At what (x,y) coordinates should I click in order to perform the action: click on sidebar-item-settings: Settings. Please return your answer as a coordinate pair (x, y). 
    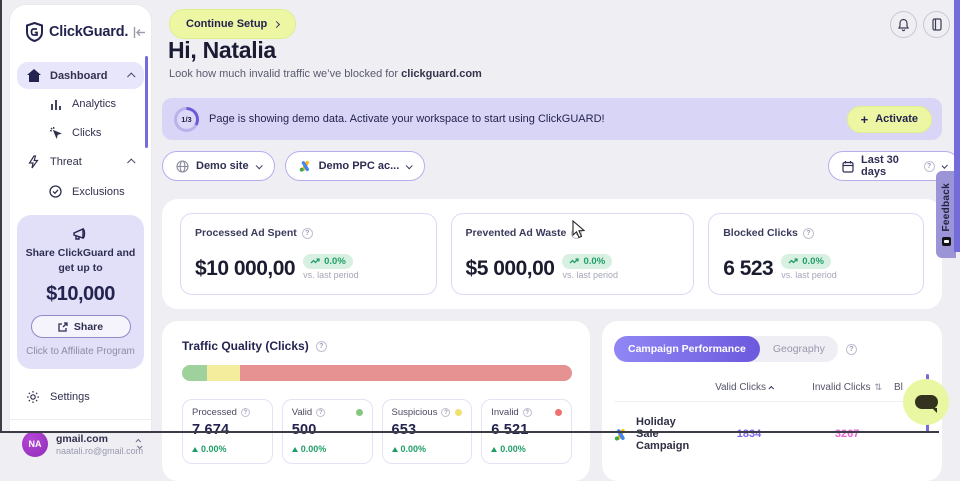
    Looking at the image, I should click on (80, 397).